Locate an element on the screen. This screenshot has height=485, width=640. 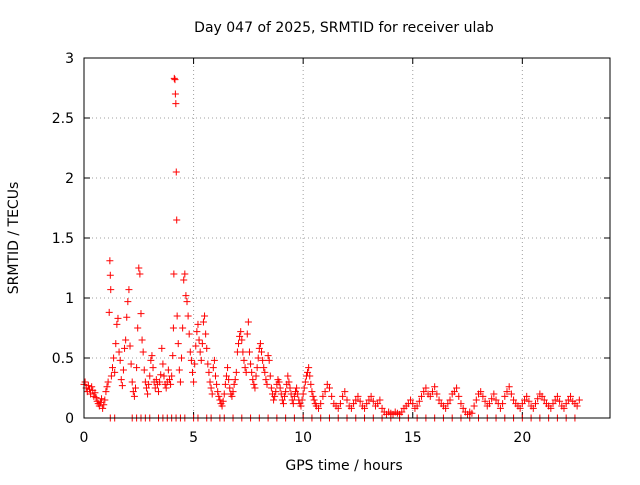
y-tick-label: 0 is located at coordinates (69, 419).